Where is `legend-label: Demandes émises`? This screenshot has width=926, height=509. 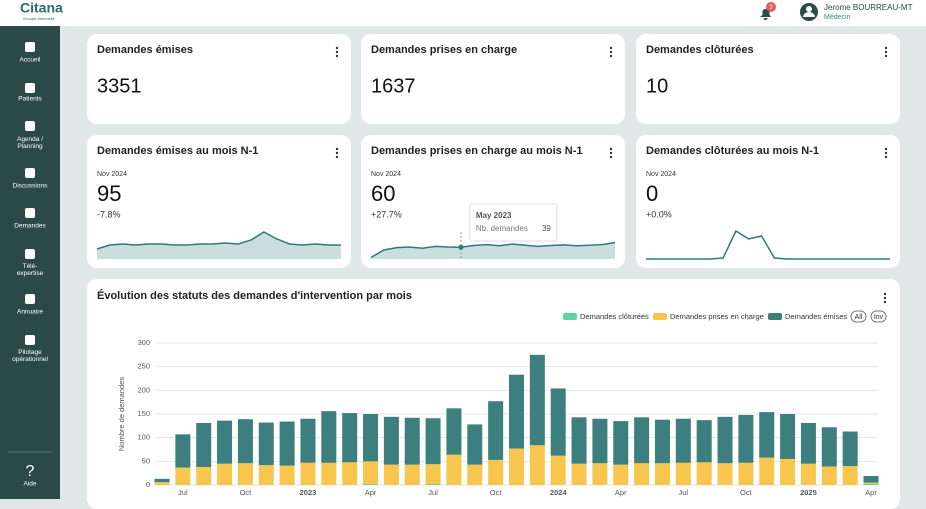
legend-label: Demandes émises is located at coordinates (816, 316).